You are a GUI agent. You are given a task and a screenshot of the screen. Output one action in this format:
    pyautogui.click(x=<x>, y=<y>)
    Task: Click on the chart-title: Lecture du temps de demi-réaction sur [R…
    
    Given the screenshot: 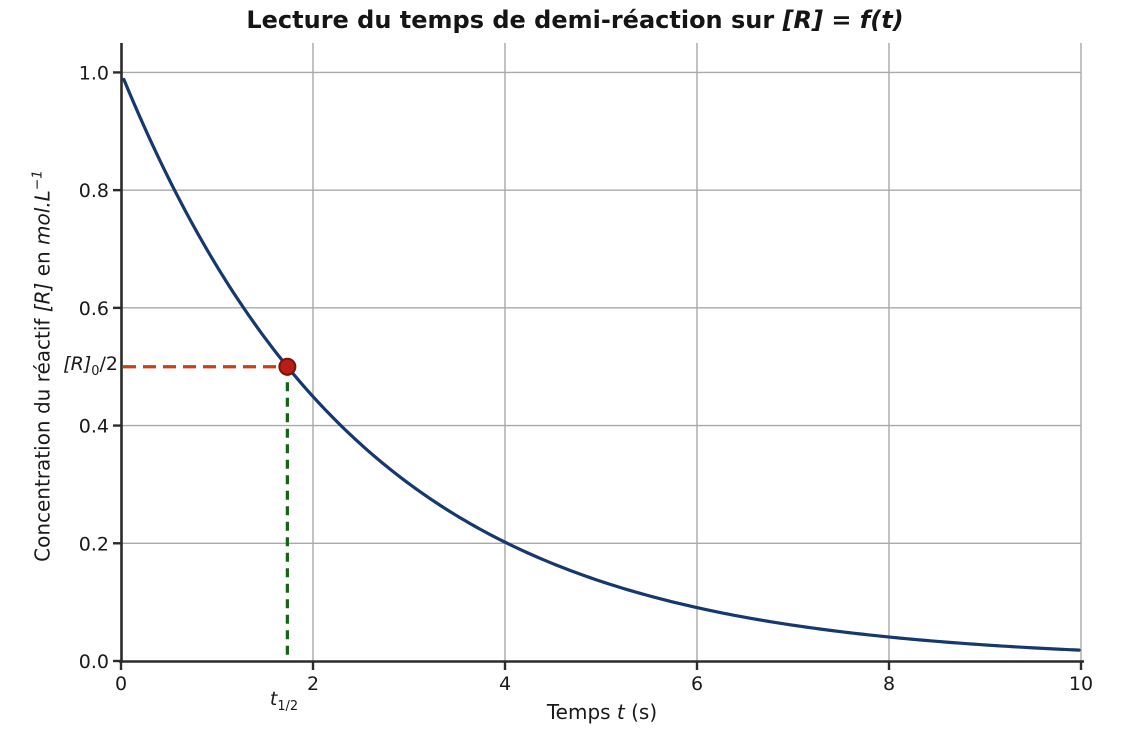 What is the action you would take?
    pyautogui.click(x=574, y=20)
    